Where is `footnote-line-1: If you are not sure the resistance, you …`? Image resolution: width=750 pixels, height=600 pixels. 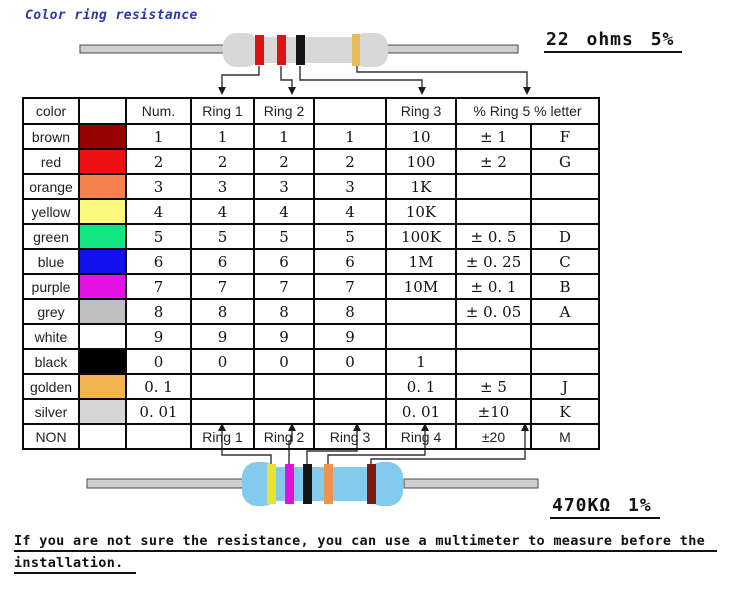
footnote-line-1: If you are not sure the resistance, you … is located at coordinates (379, 541).